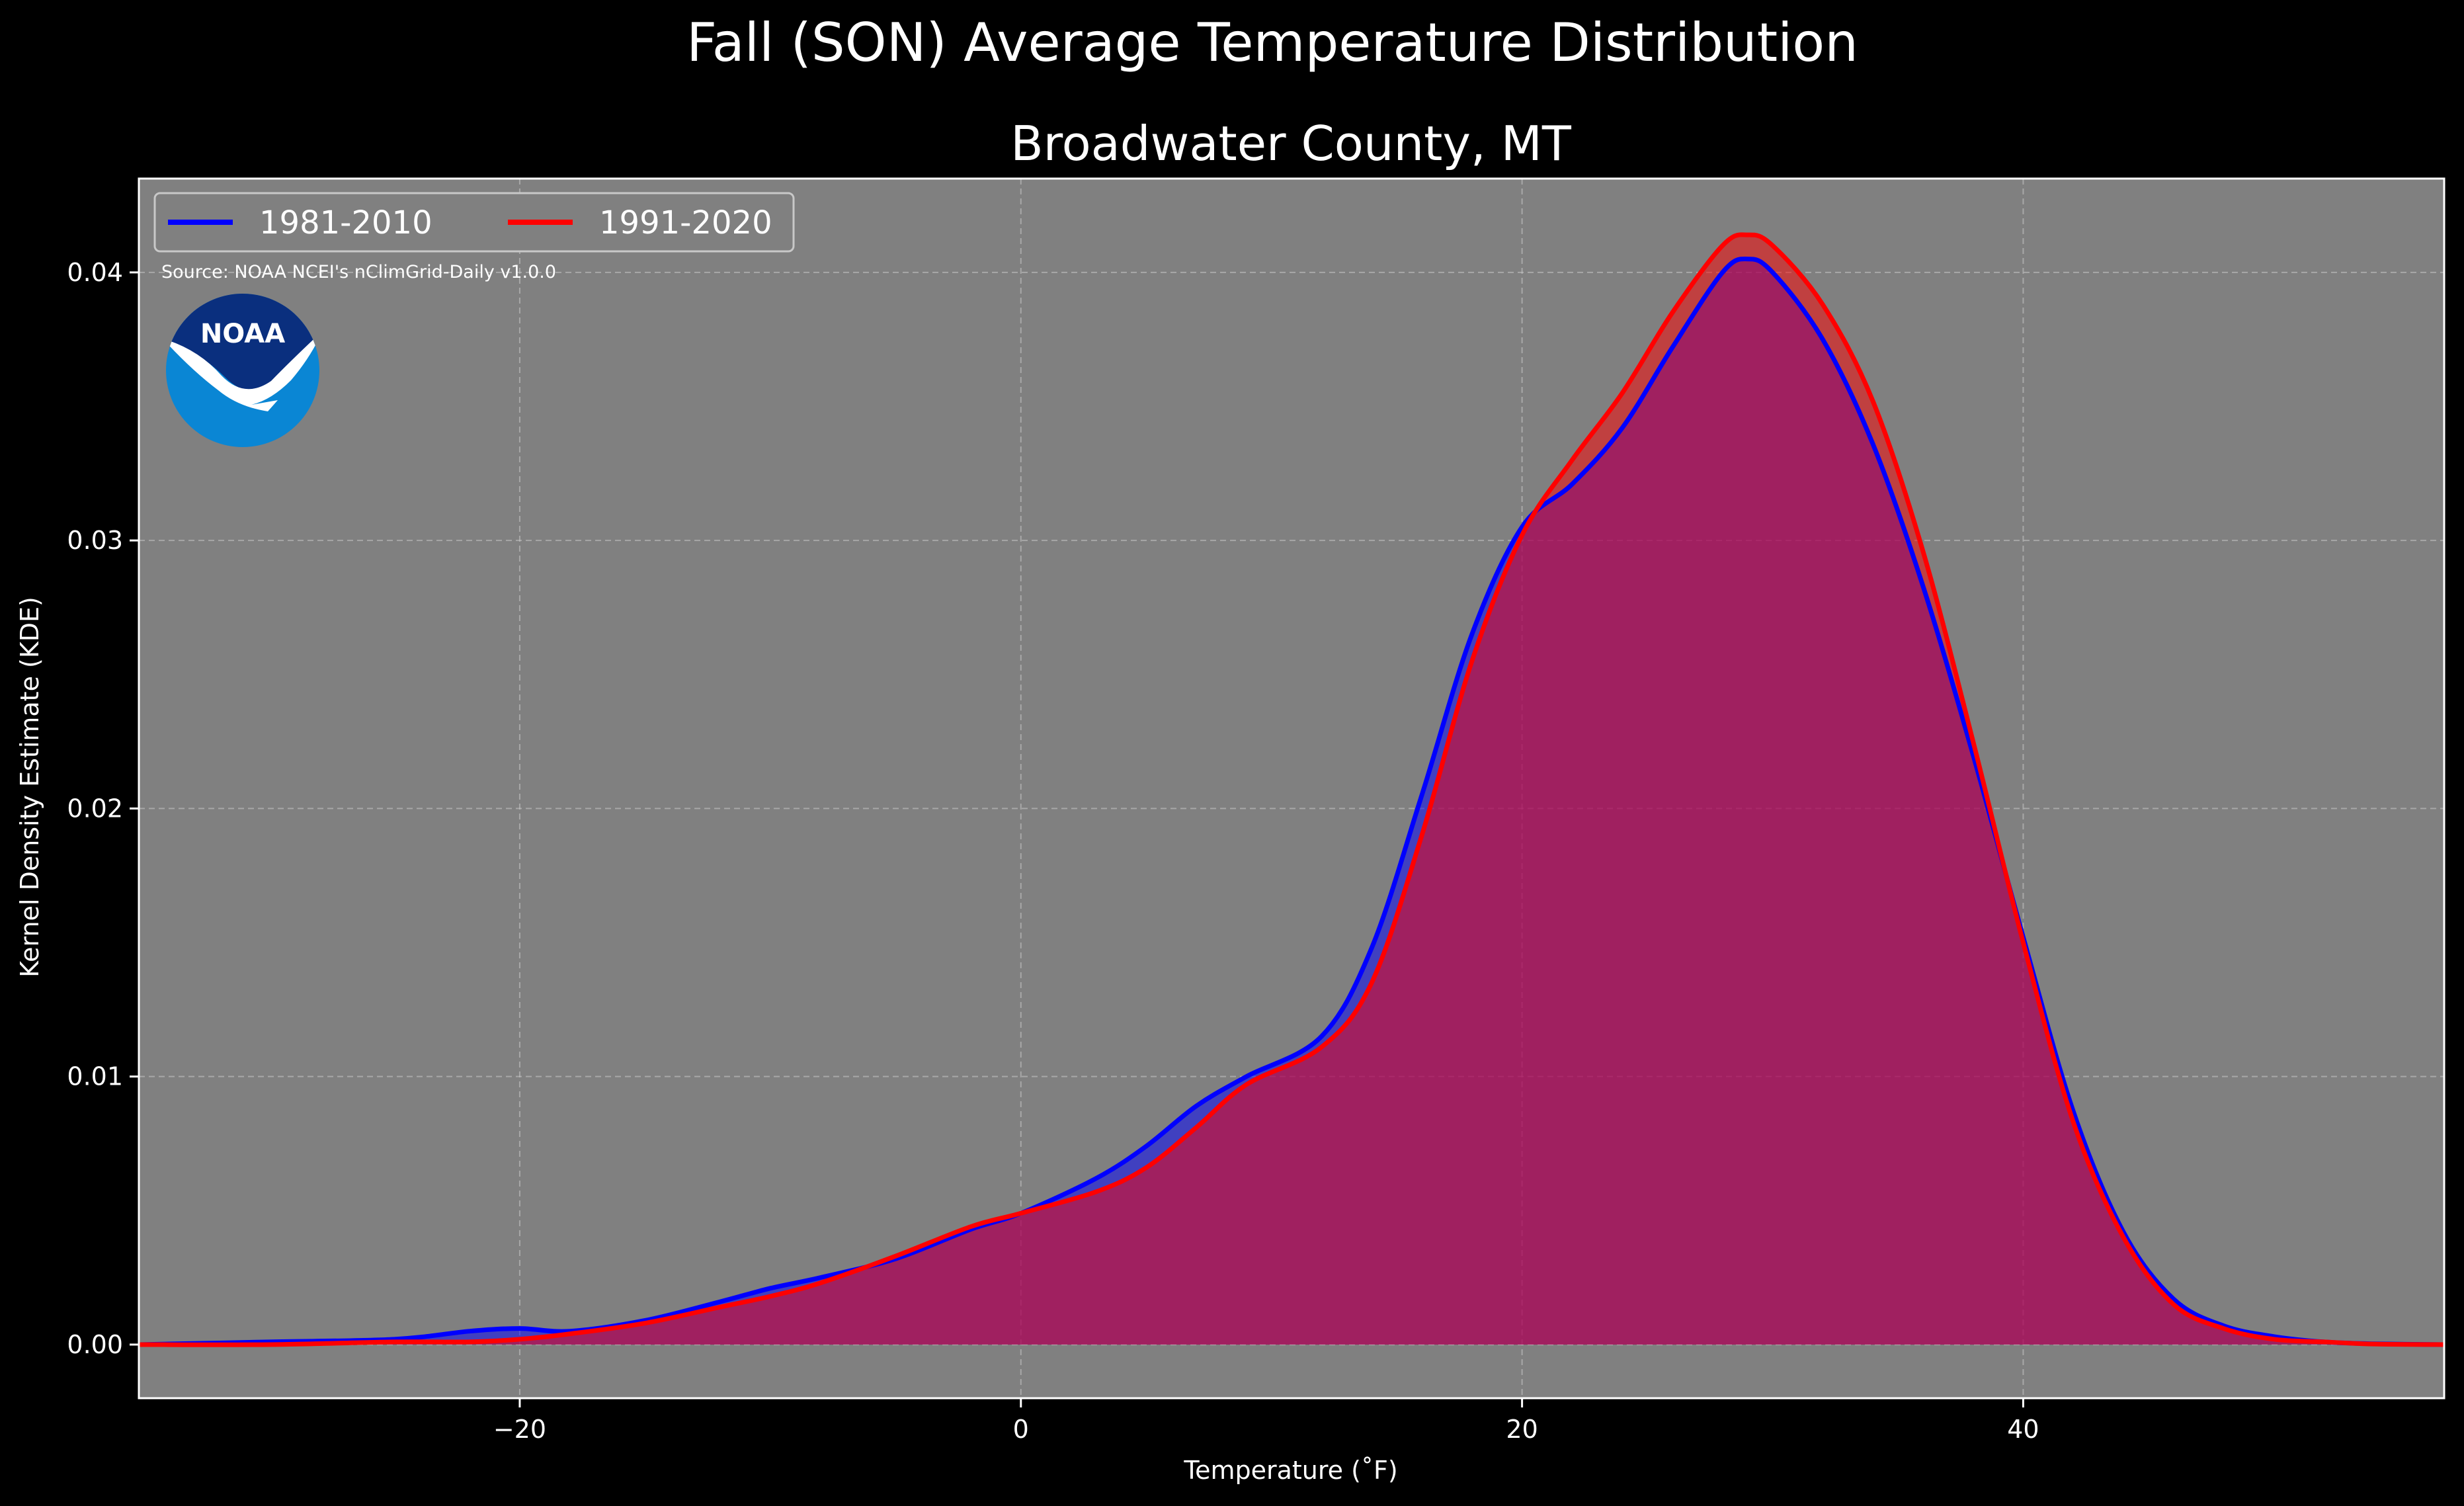 The height and width of the screenshot is (1506, 2464). Describe the element at coordinates (519, 1429) in the screenshot. I see `x-tick-label: −20` at that location.